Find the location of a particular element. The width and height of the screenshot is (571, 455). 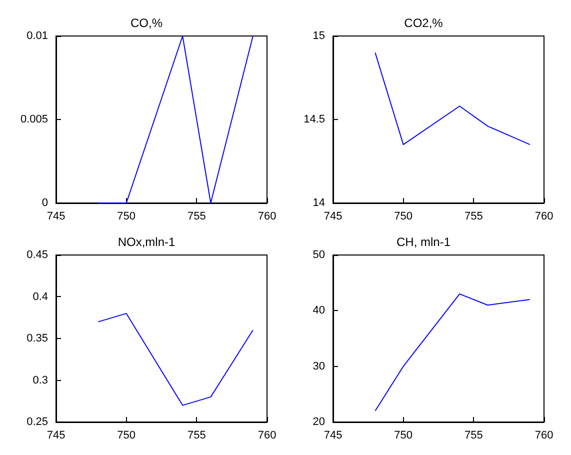

y-tick-label: 30 is located at coordinates (318, 366).